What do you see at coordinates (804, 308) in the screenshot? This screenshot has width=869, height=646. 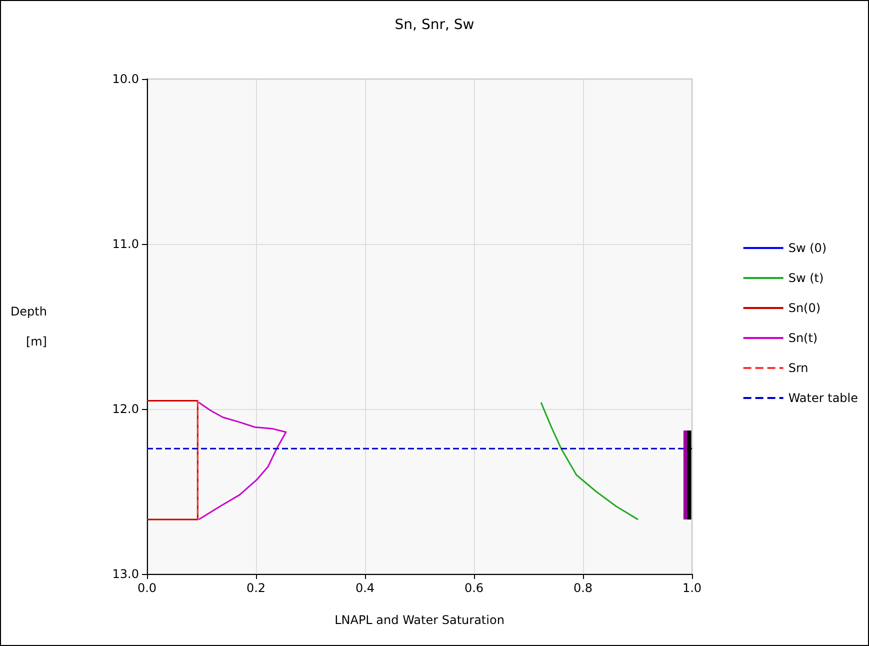 I see `legend-label: Sn(0)` at bounding box center [804, 308].